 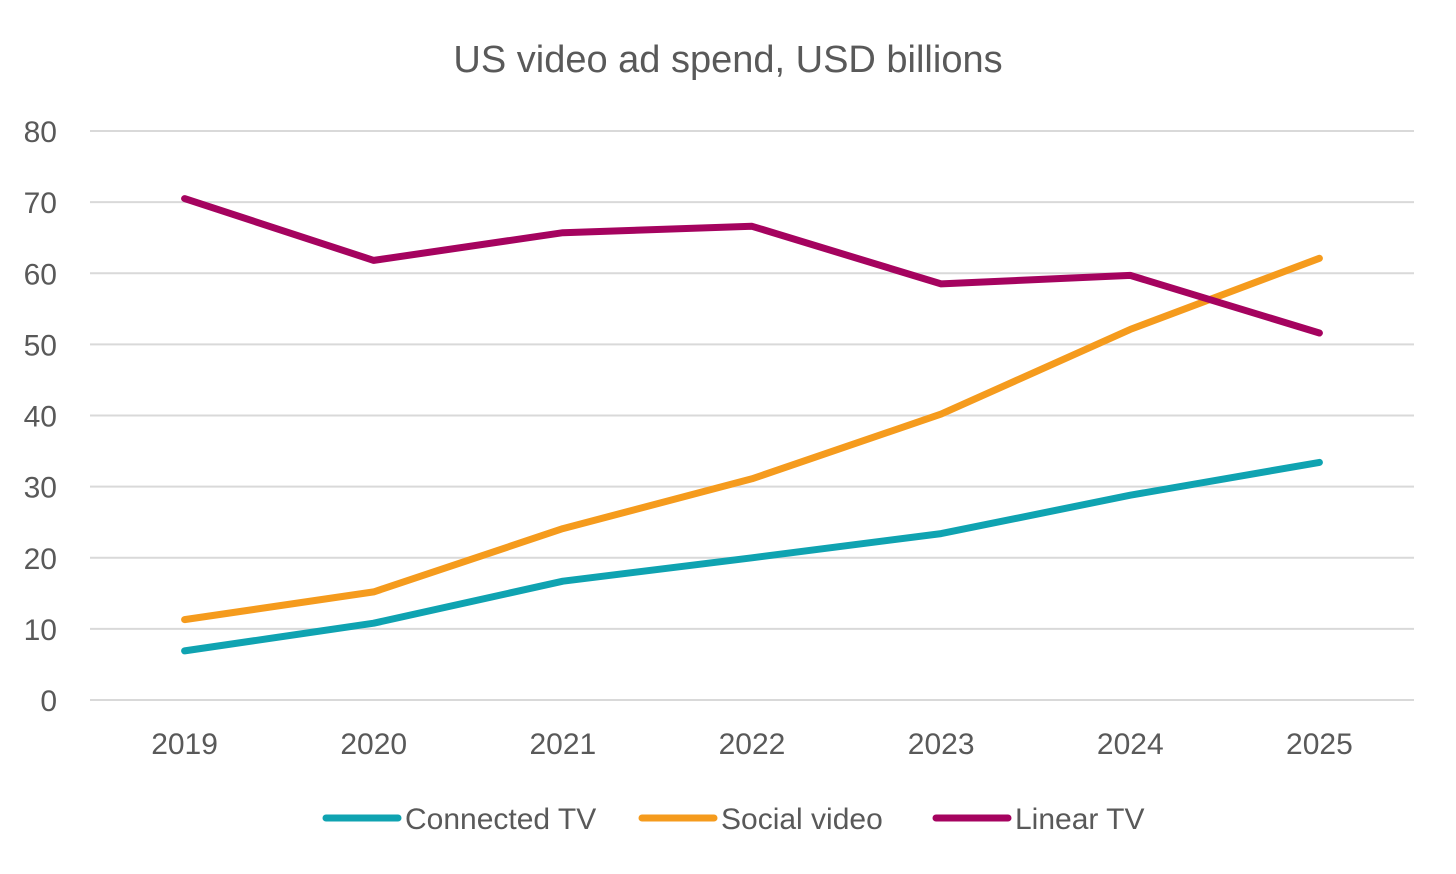 I want to click on y-tick-label: 40, so click(x=40, y=417).